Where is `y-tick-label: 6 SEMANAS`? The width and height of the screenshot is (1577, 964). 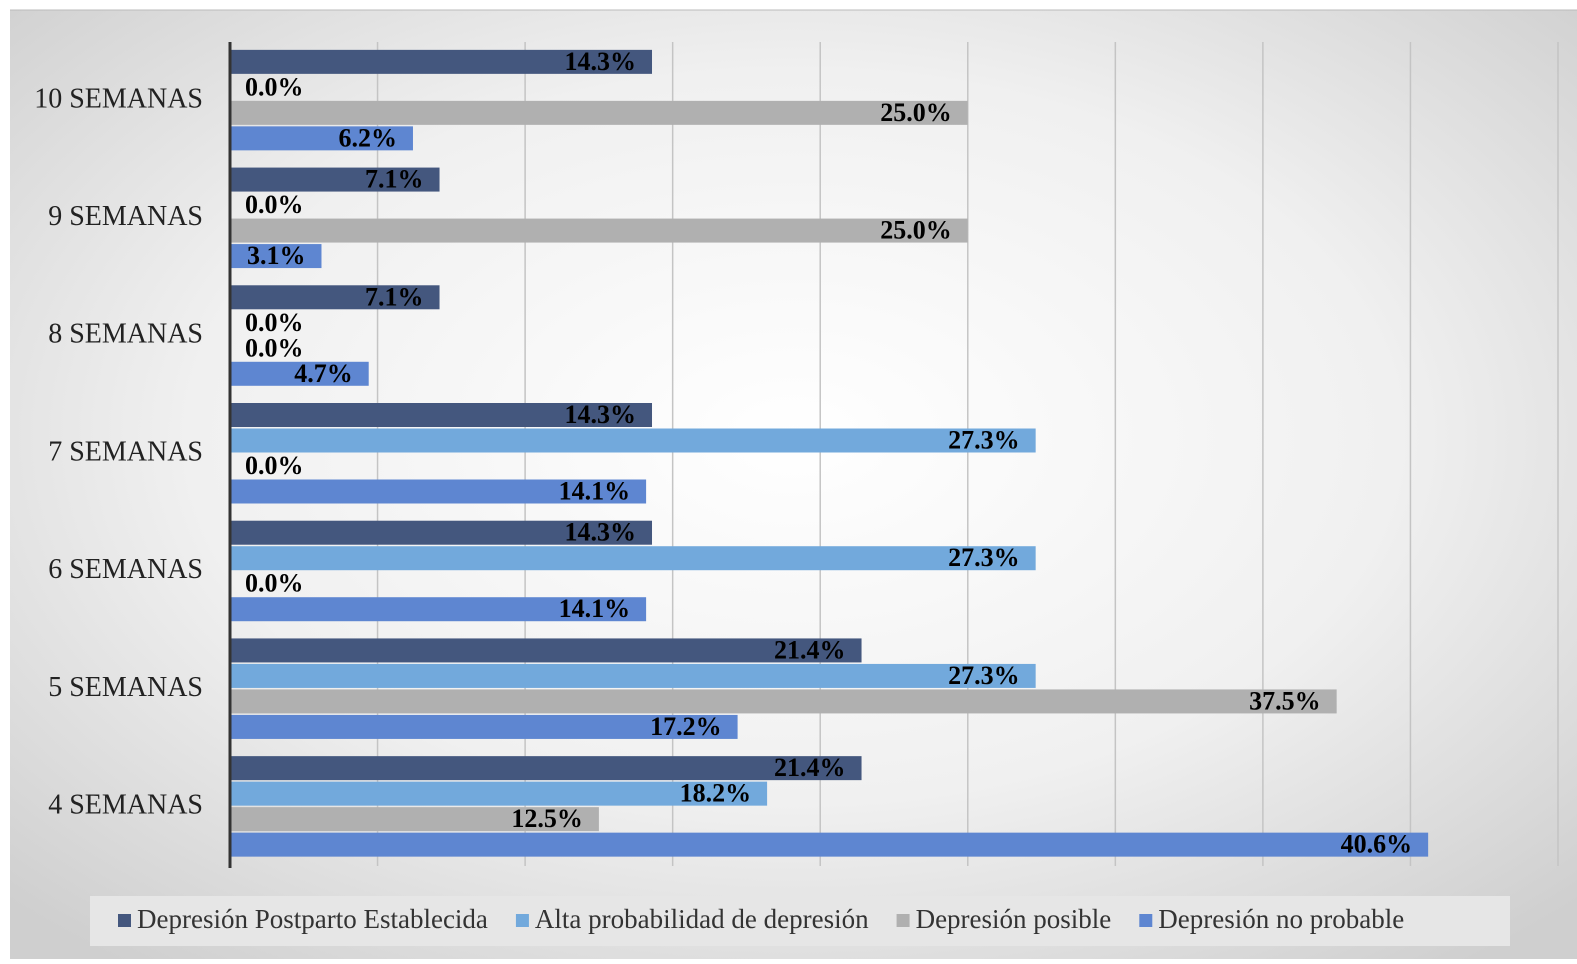
y-tick-label: 6 SEMANAS is located at coordinates (125, 569).